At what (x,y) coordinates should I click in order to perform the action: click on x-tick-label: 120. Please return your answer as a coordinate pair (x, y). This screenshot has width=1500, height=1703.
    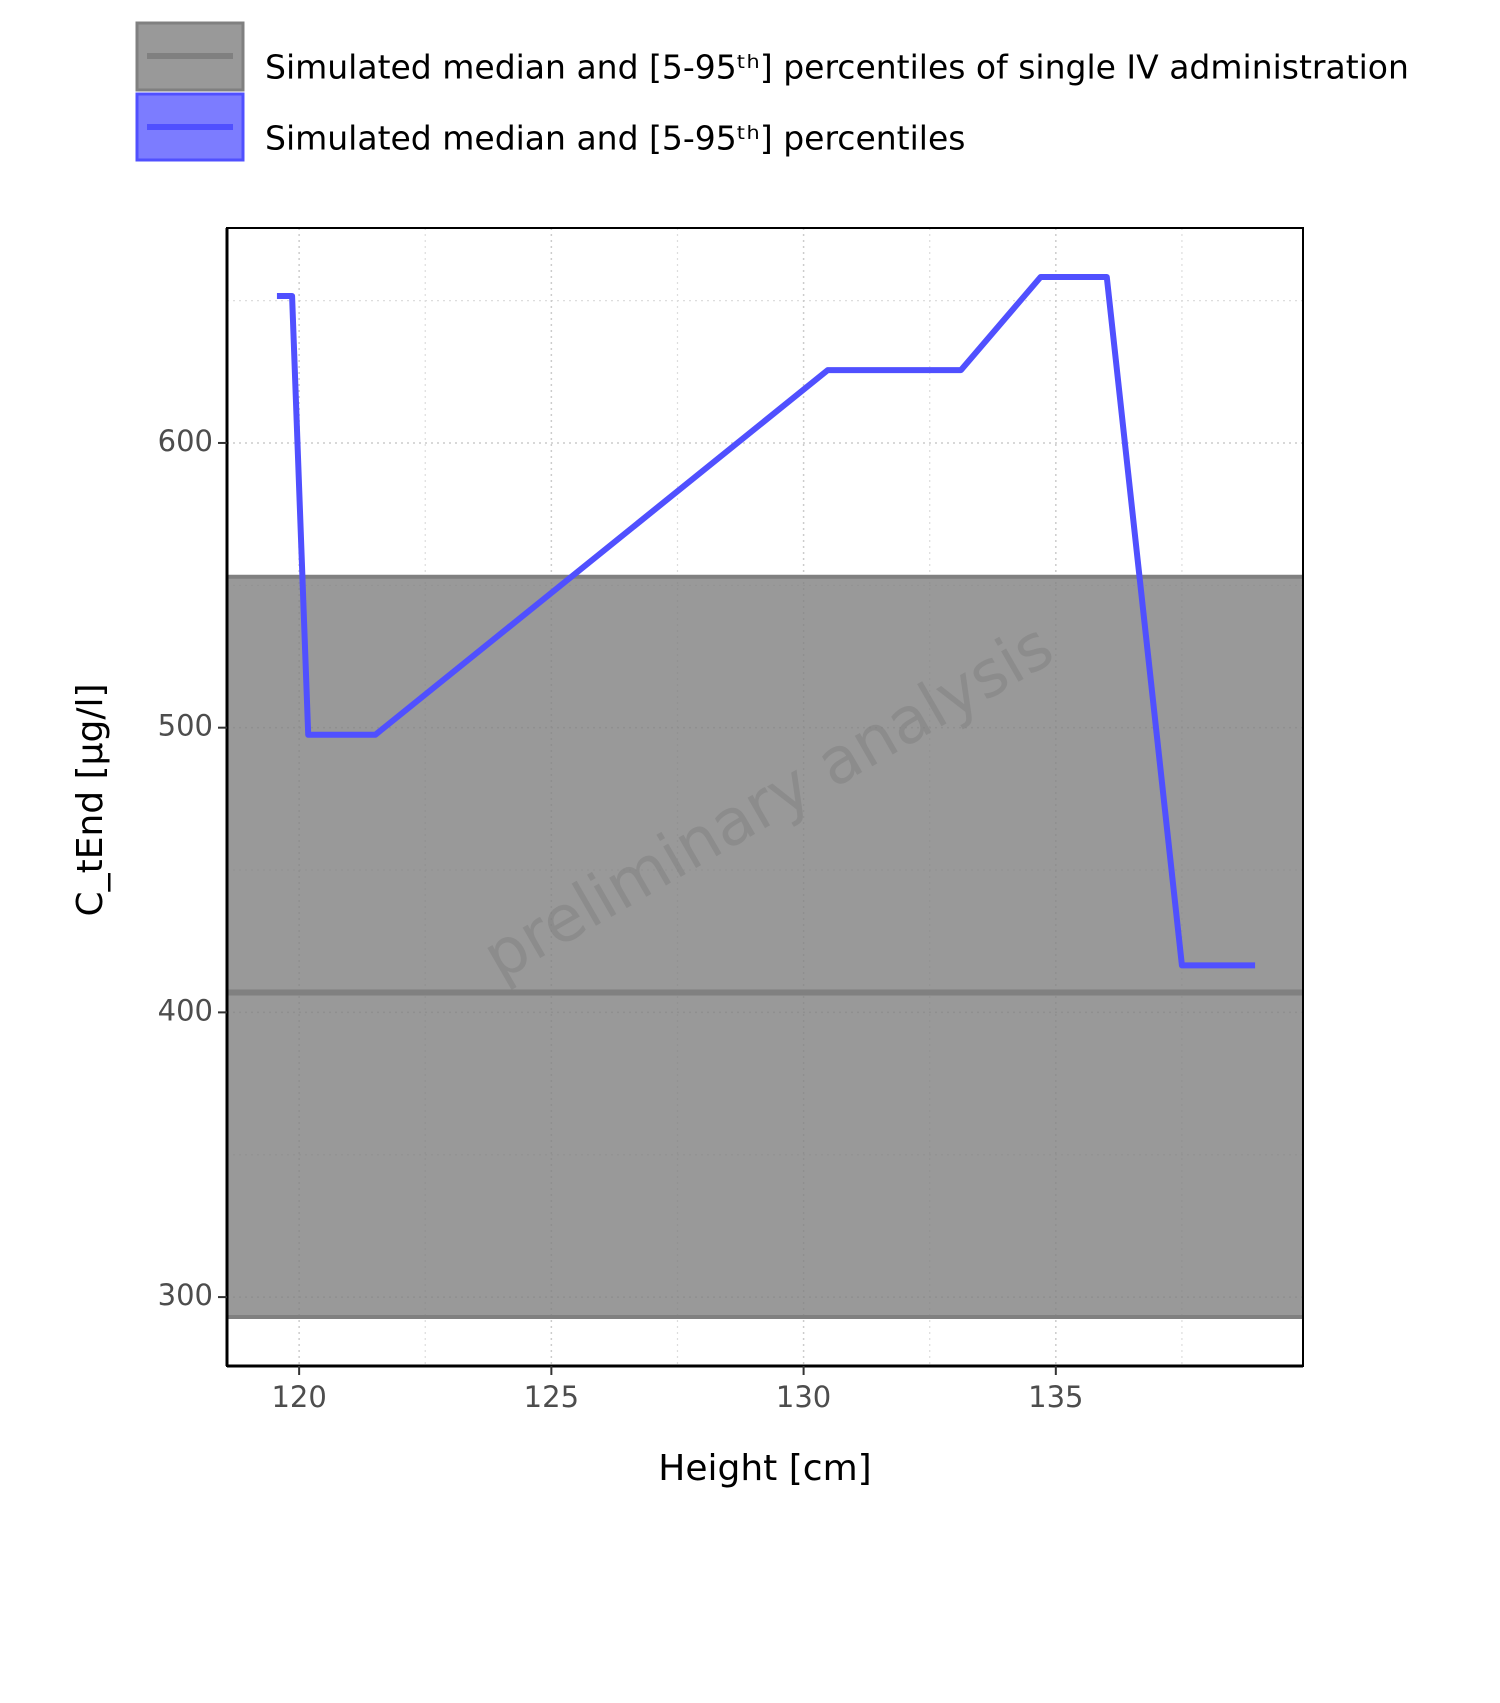
    Looking at the image, I should click on (298, 1397).